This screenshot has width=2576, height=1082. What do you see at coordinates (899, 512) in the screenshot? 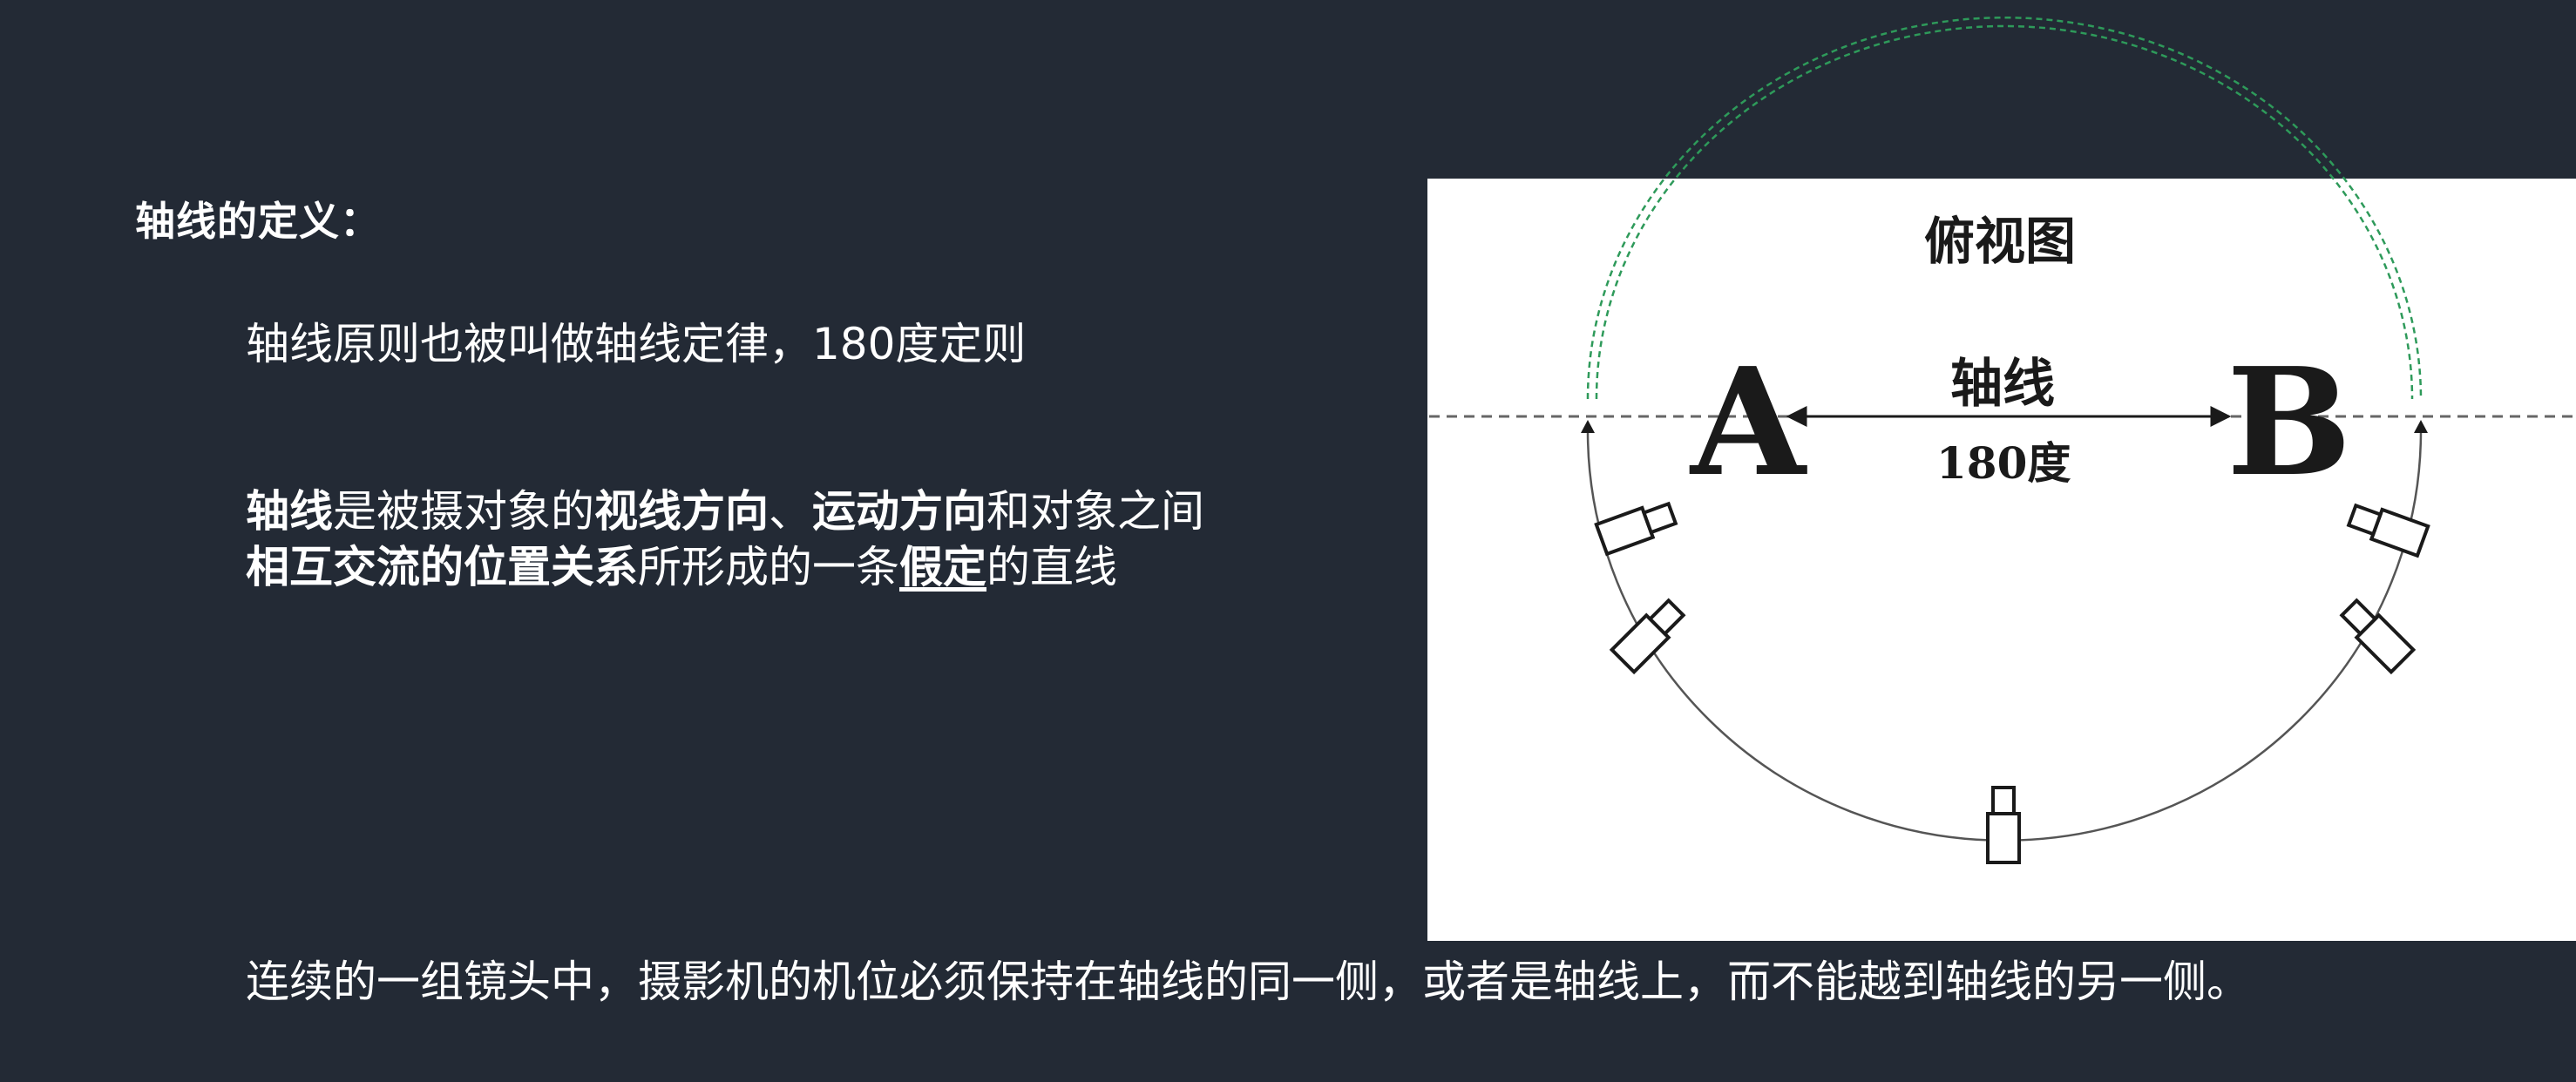
I see `definition-term-motion: 运动方向` at bounding box center [899, 512].